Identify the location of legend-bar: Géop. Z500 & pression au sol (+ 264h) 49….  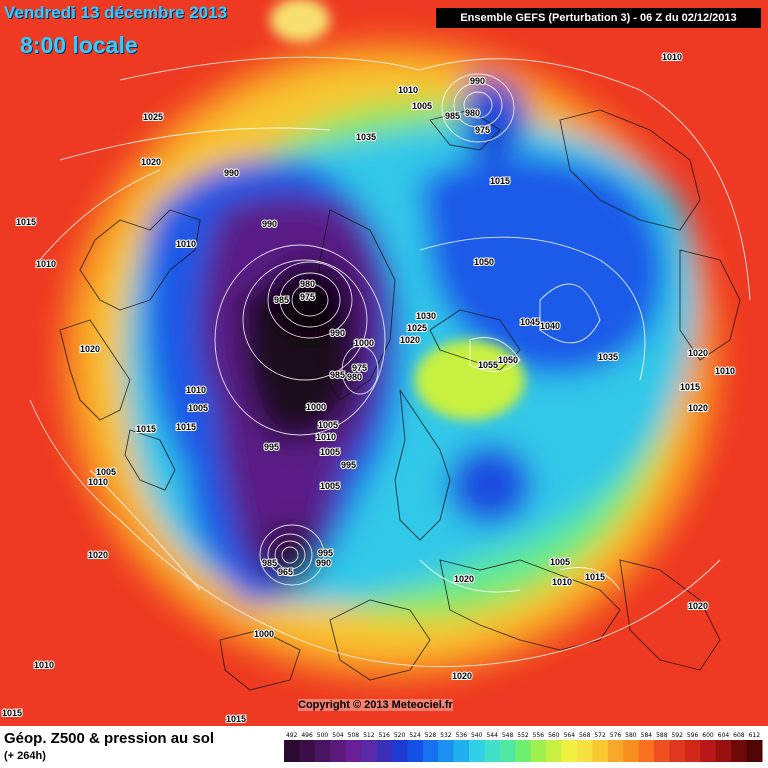
(384, 747).